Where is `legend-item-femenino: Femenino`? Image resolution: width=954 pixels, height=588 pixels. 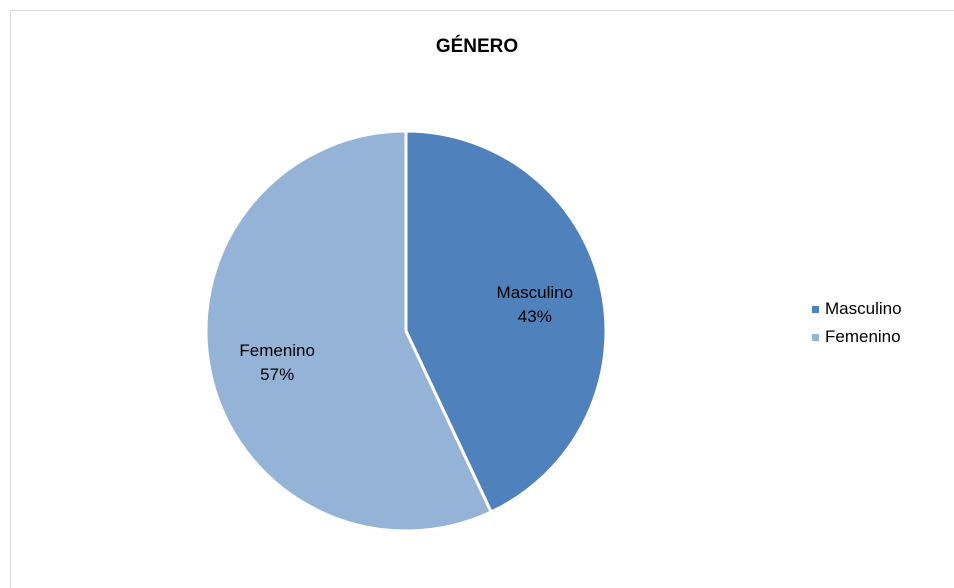
legend-item-femenino: Femenino is located at coordinates (857, 337).